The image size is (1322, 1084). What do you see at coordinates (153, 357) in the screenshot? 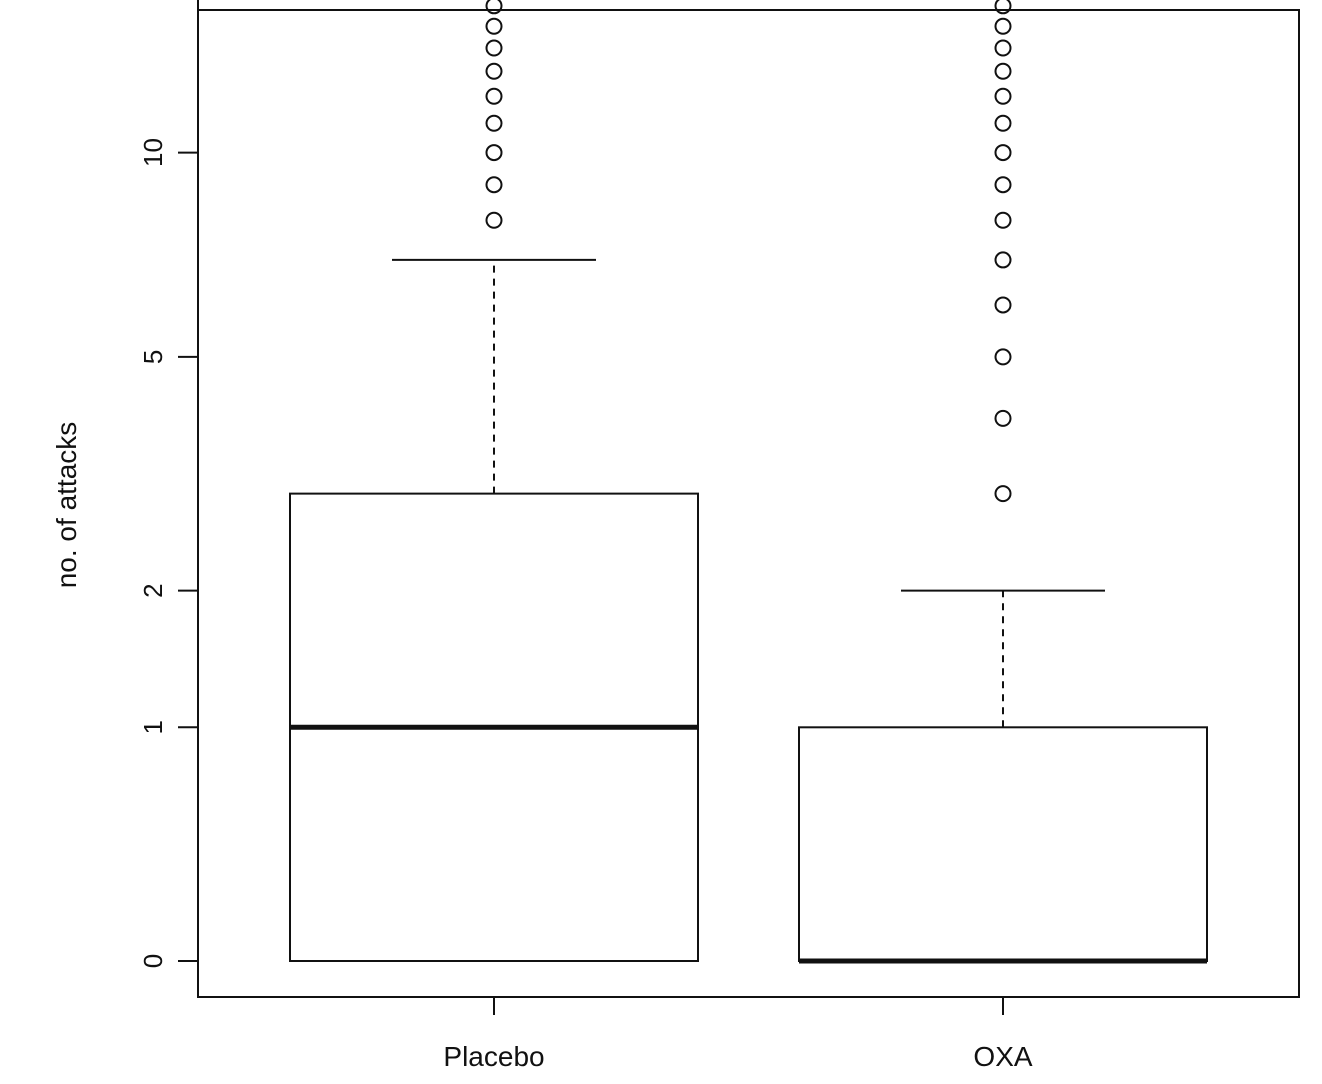
I see `y-tick-label: 5` at bounding box center [153, 357].